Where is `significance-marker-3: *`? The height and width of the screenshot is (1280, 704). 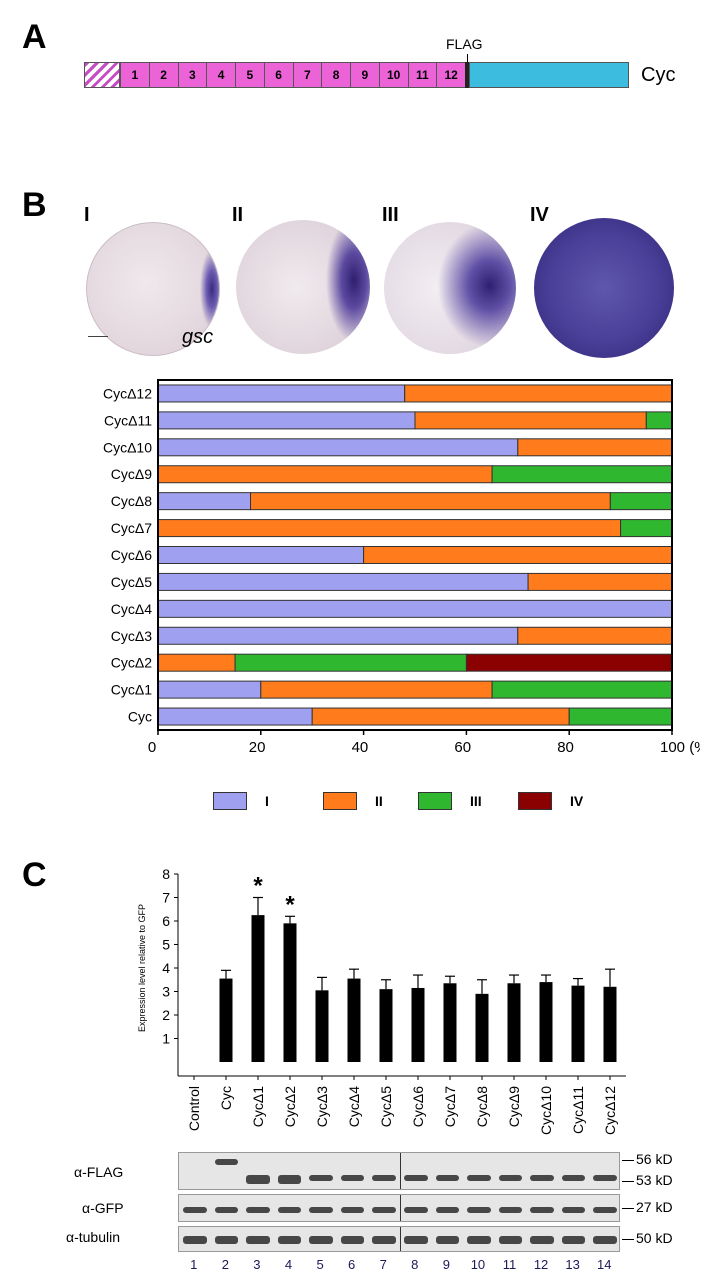 significance-marker-3: * is located at coordinates (258, 886).